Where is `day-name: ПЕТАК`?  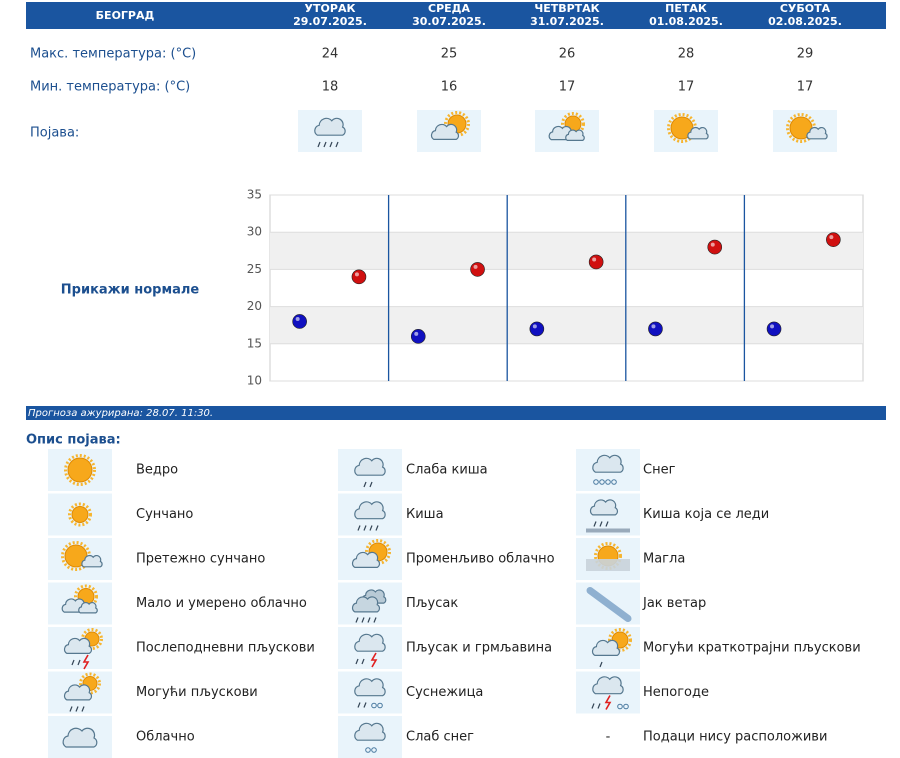 day-name: ПЕТАК is located at coordinates (686, 8).